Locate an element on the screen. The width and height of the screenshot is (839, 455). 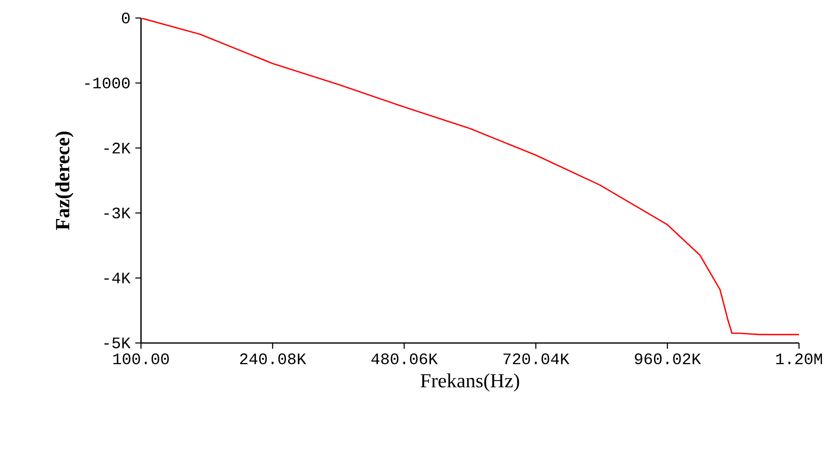
x-tick-label: 1.20M is located at coordinates (799, 358).